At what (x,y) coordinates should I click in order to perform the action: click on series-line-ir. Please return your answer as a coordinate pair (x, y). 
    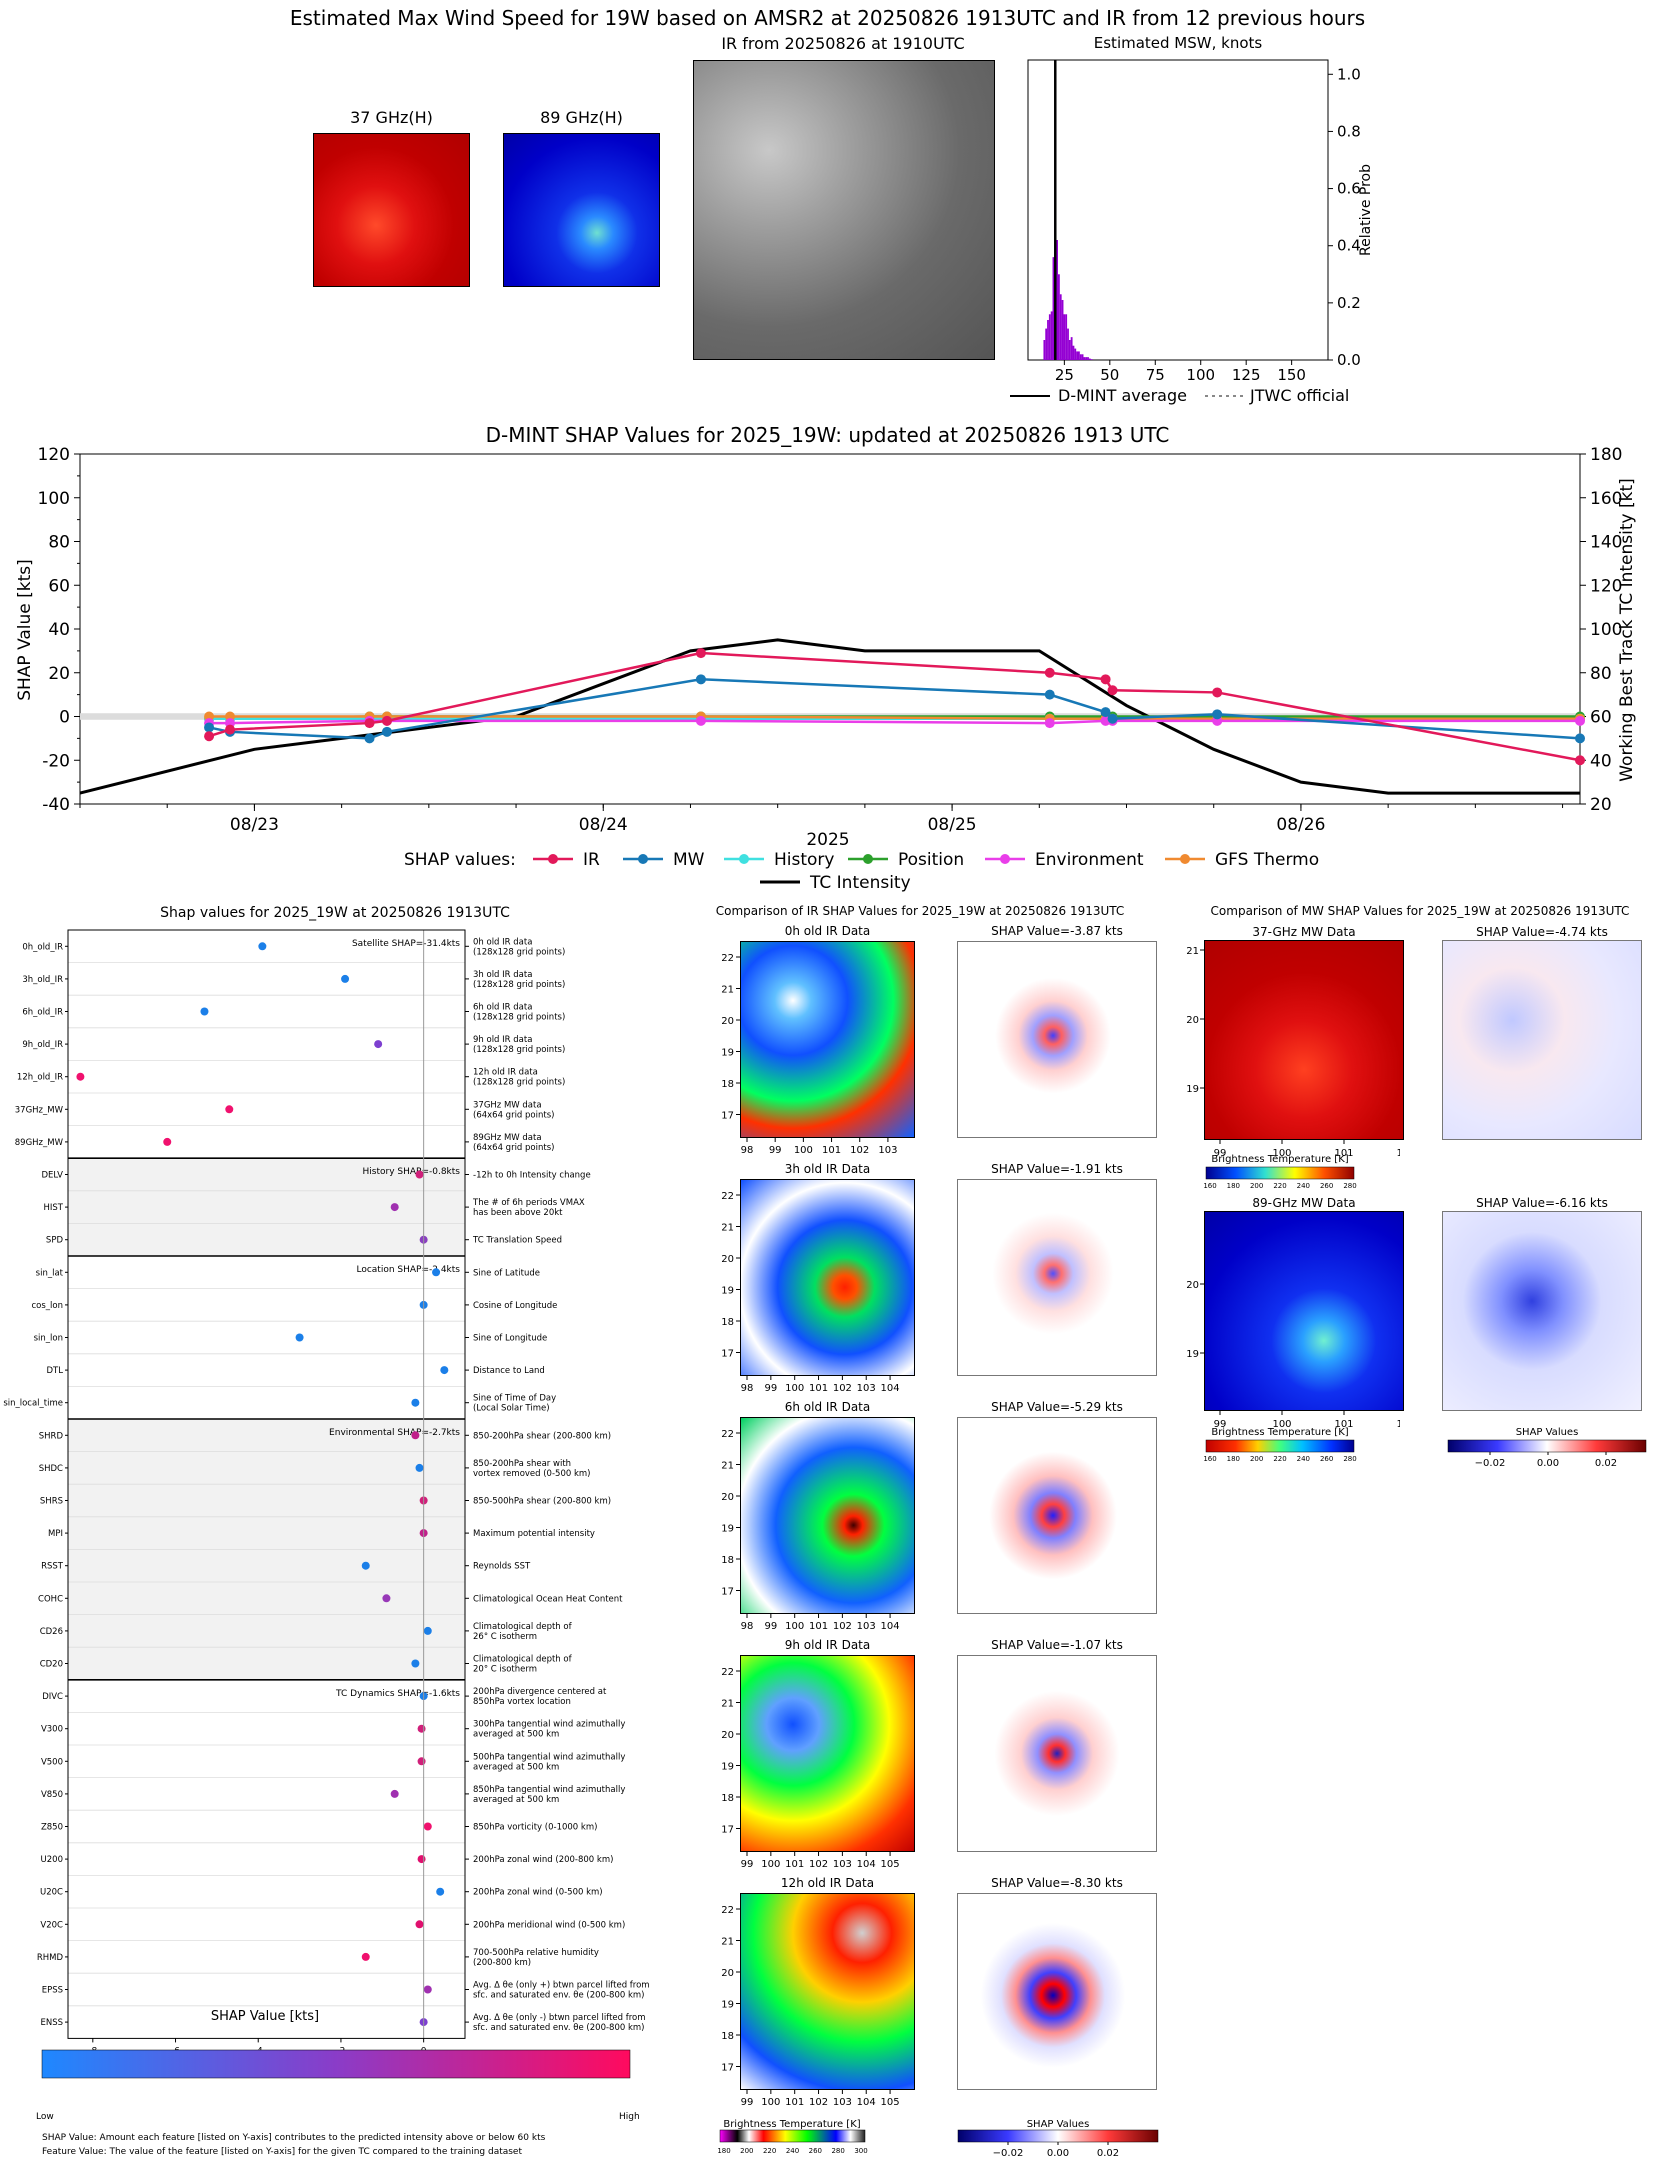
    Looking at the image, I should click on (894, 706).